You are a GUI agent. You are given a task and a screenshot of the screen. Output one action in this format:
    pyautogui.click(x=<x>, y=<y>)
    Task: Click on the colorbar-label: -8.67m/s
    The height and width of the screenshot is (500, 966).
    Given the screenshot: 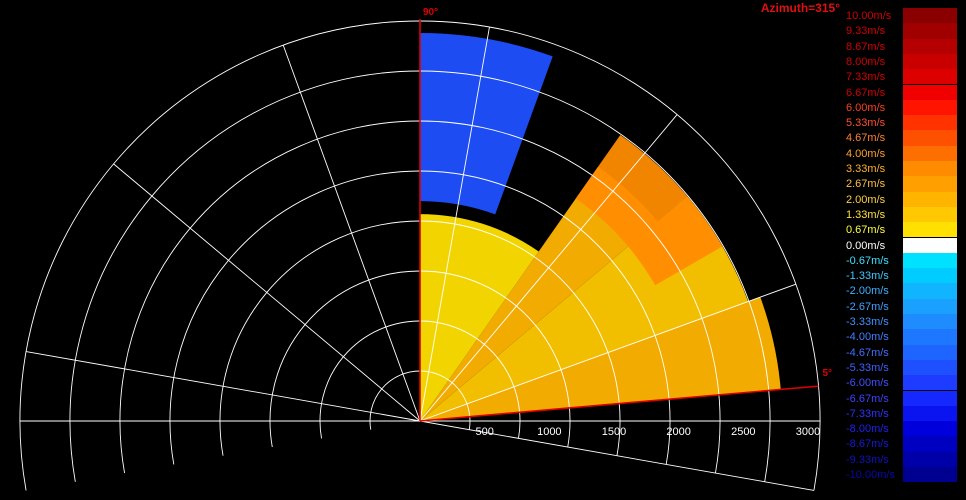 What is the action you would take?
    pyautogui.click(x=867, y=444)
    